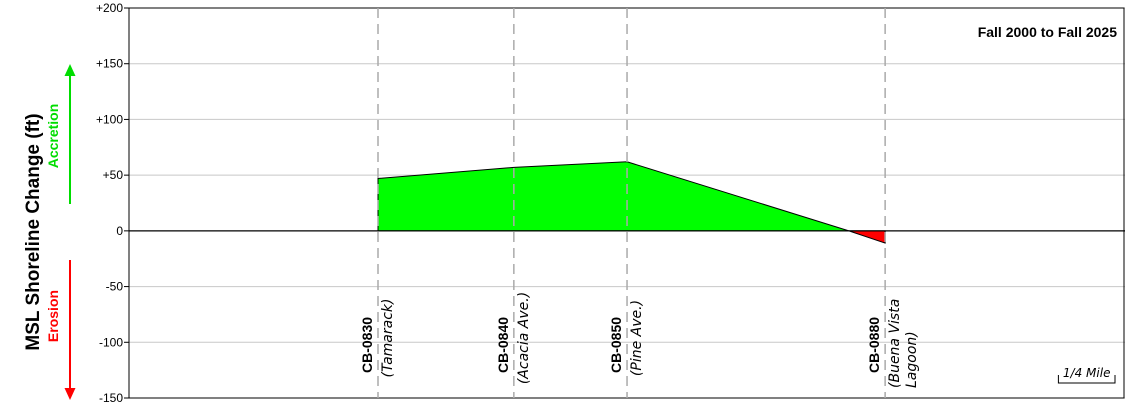 Image resolution: width=1125 pixels, height=407 pixels. What do you see at coordinates (524, 338) in the screenshot?
I see `profile-location-label: (Acacia Ave.)` at bounding box center [524, 338].